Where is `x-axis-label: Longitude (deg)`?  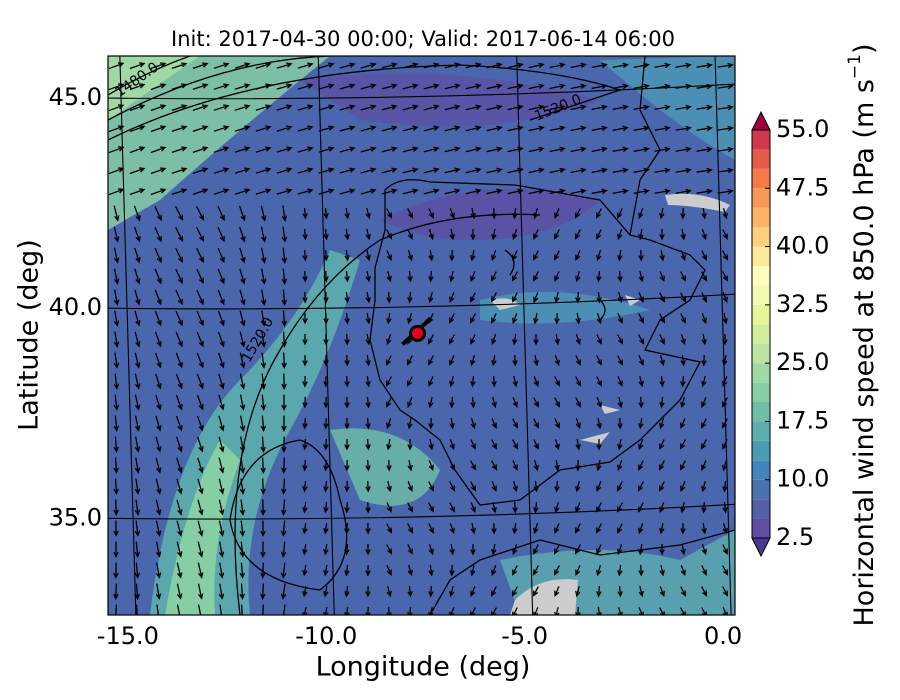 x-axis-label: Longitude (deg) is located at coordinates (423, 667).